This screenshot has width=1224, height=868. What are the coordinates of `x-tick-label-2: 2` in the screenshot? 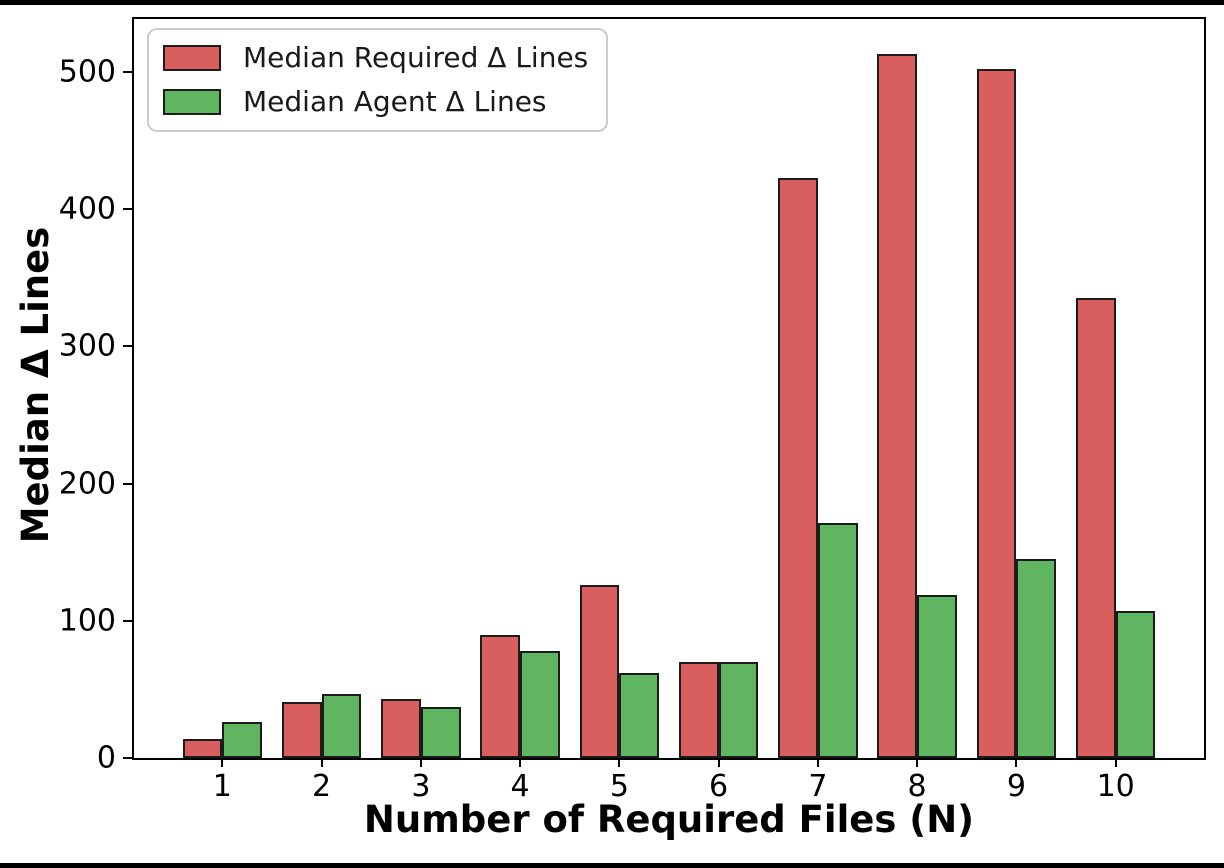 It's located at (322, 786).